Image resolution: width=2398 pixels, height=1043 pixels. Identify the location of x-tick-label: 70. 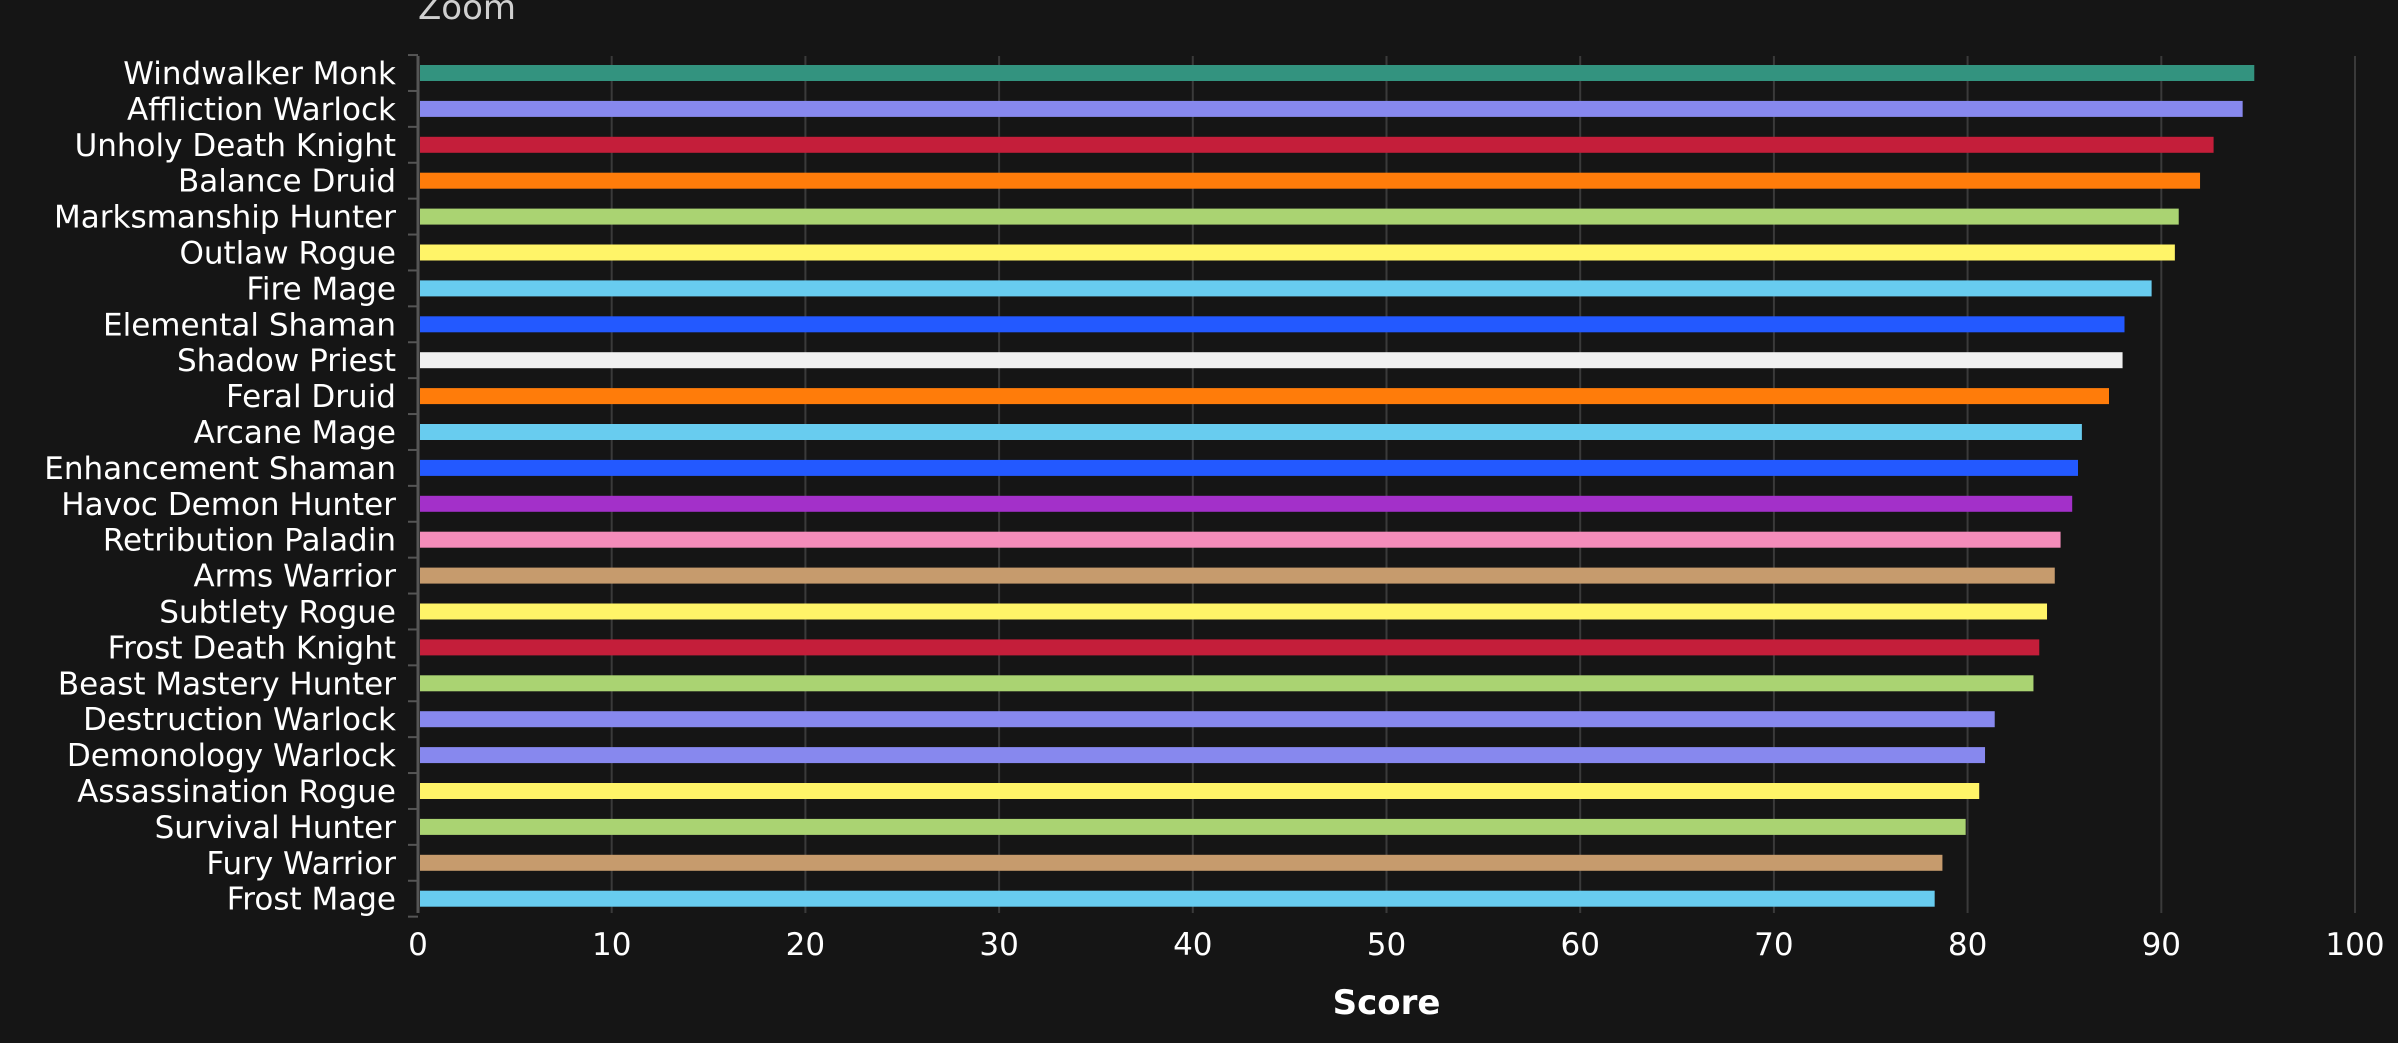
(1773, 945).